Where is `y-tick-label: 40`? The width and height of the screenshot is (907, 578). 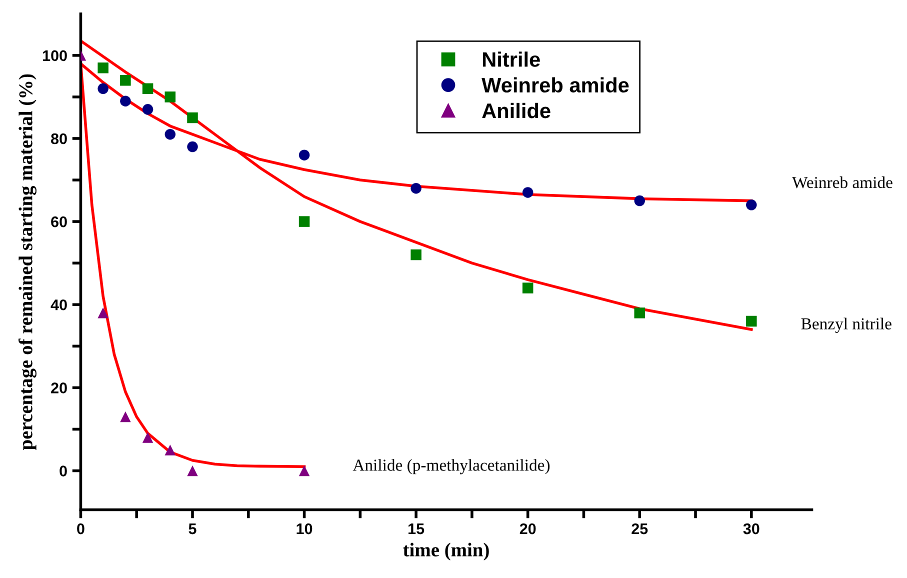
y-tick-label: 40 is located at coordinates (58, 304).